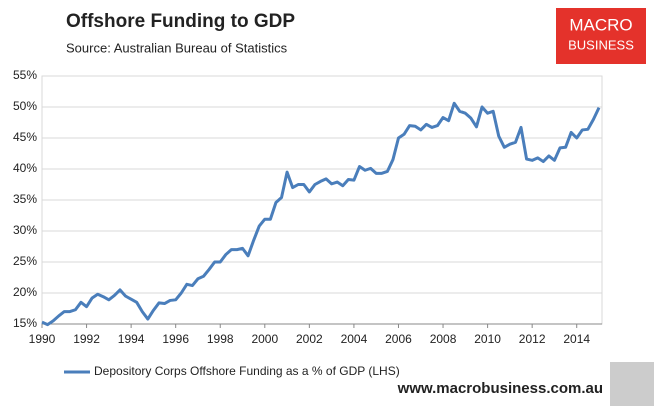 The width and height of the screenshot is (660, 411). I want to click on y-tick-label: 20%, so click(25, 292).